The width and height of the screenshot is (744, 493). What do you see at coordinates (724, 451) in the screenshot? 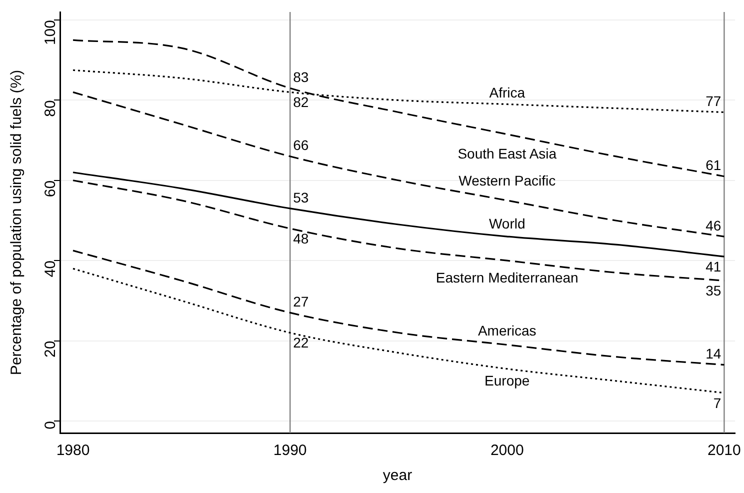
I see `x-tick-label: 2010` at bounding box center [724, 451].